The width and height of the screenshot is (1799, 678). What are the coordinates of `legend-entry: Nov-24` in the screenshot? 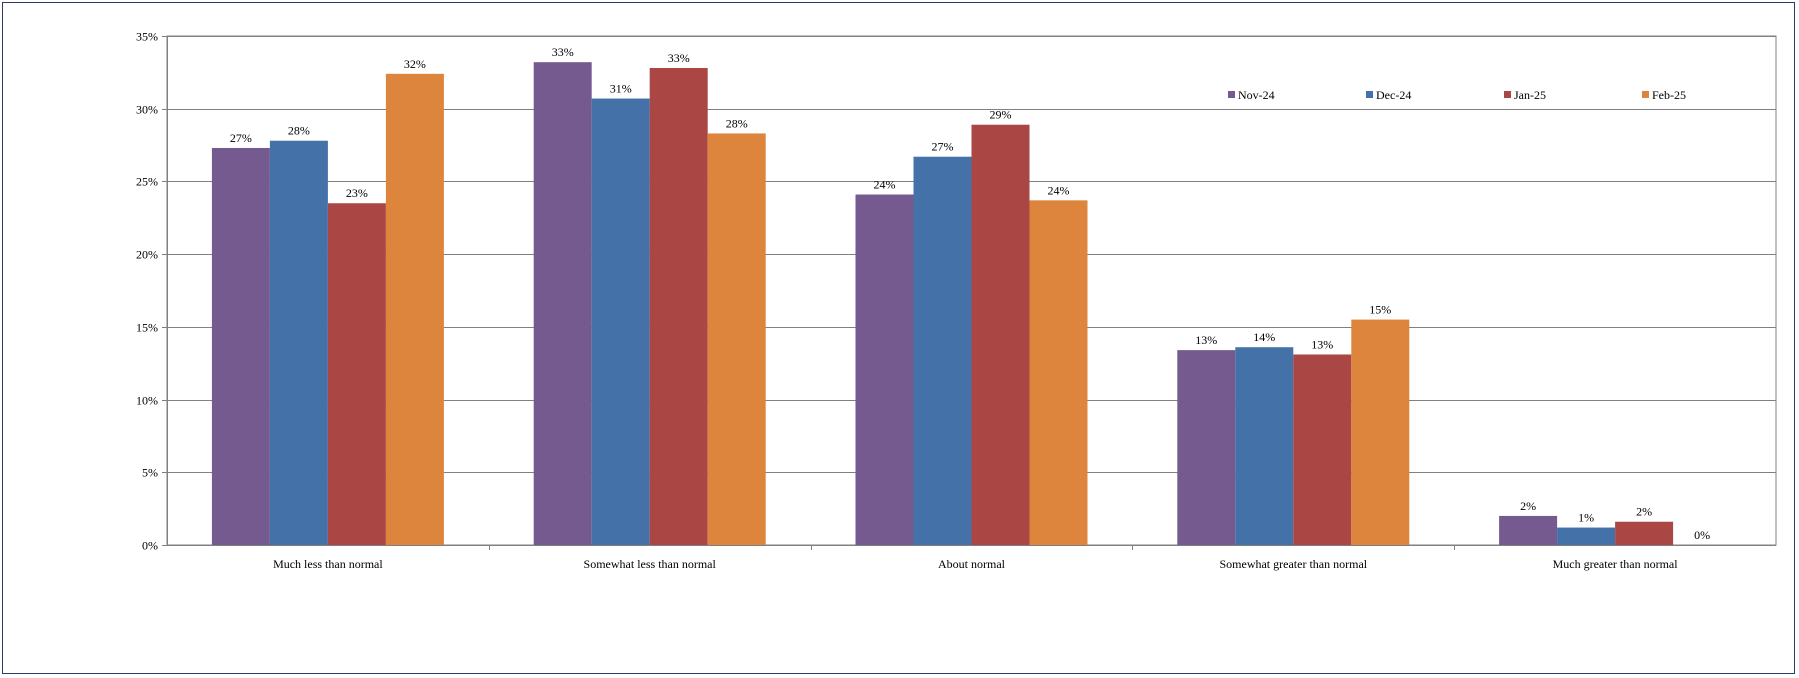 It's located at (1256, 95).